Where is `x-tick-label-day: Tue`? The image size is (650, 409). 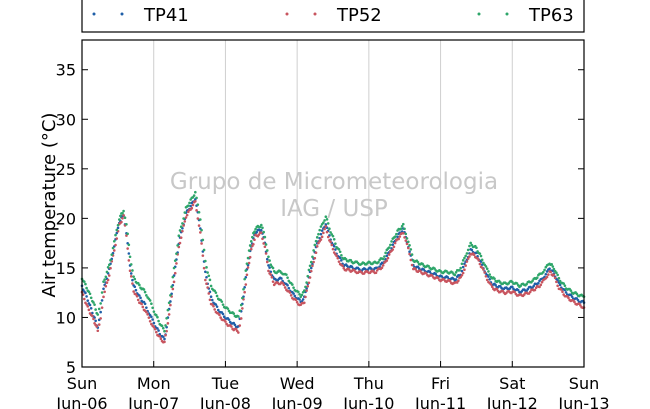
x-tick-label-day: Tue is located at coordinates (225, 383).